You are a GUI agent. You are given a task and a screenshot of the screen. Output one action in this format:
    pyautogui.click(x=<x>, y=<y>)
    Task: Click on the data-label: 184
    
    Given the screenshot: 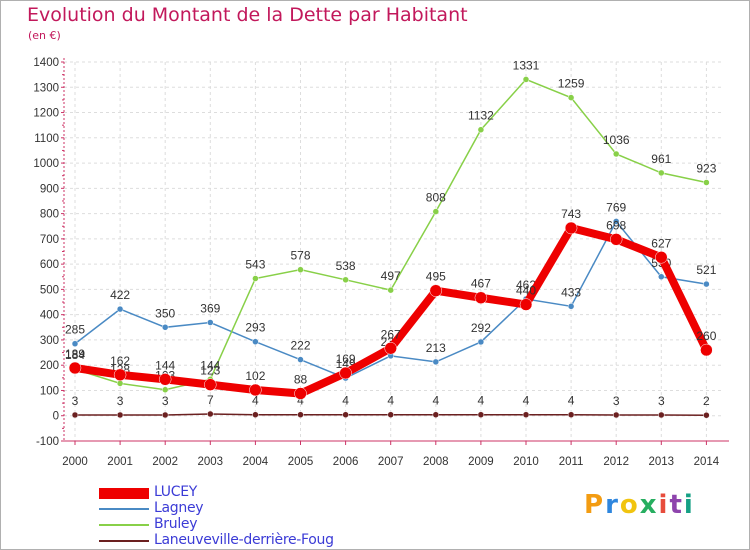 What is the action you would take?
    pyautogui.click(x=75, y=355)
    